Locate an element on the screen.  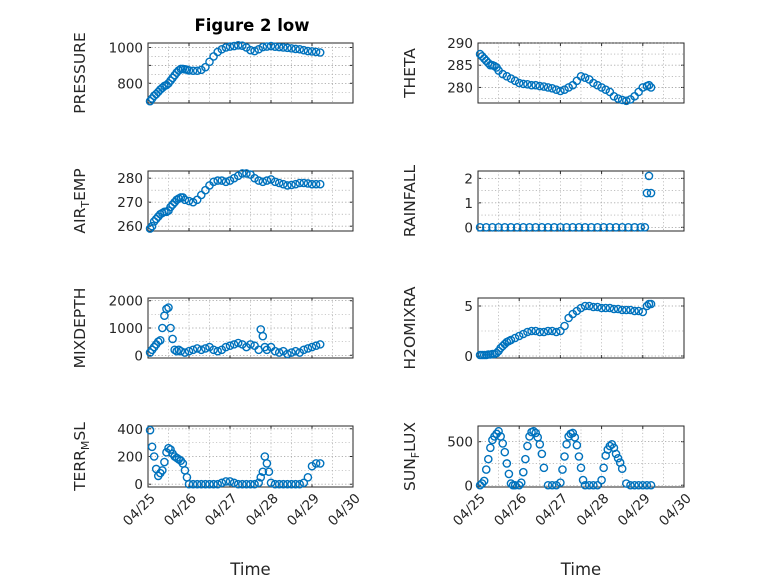
x-tick-label: 04/29 is located at coordinates (303, 510).